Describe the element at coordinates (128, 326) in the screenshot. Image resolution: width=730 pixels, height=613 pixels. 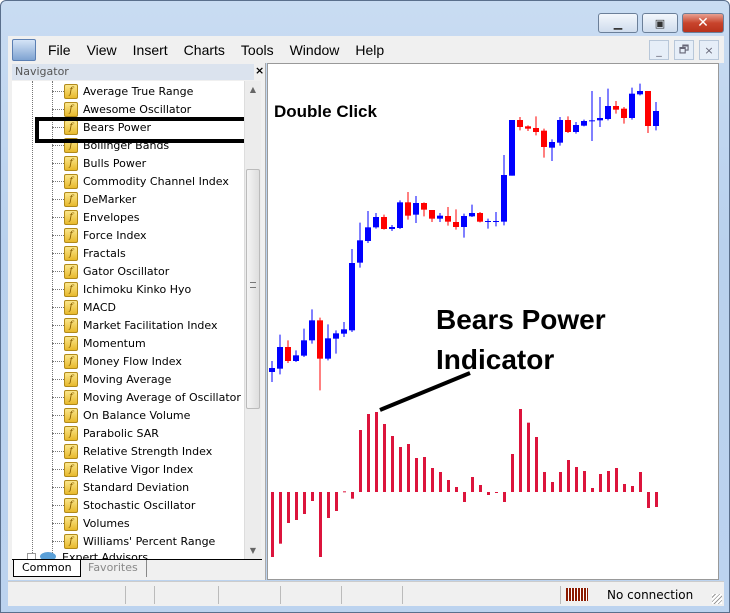
I see `tree-item-market-facilitation-index: f Market Facilitation Index` at that location.